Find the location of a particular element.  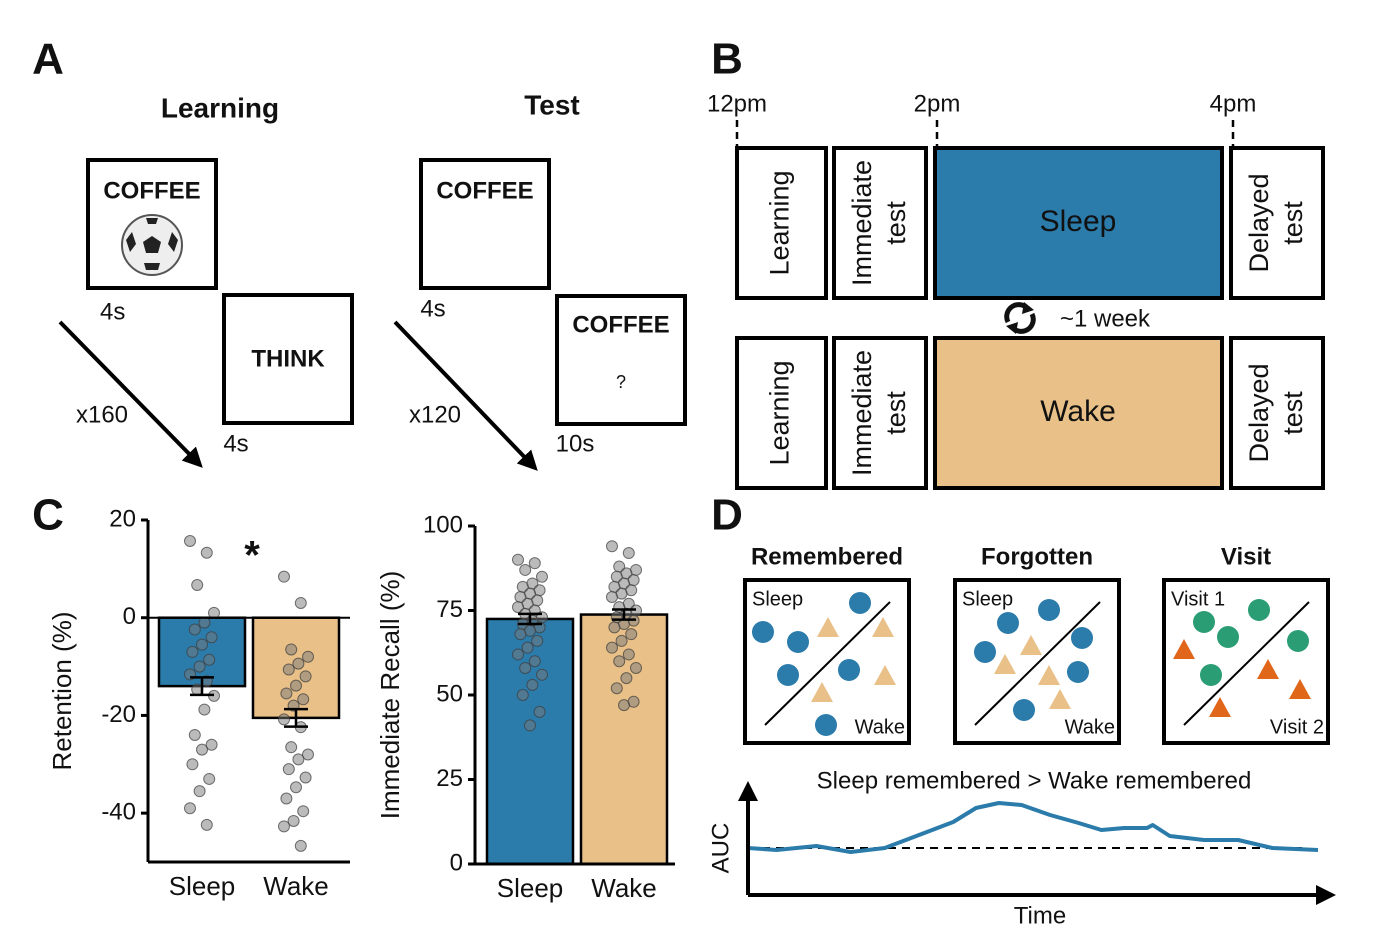

time-markers is located at coordinates (985, 134).